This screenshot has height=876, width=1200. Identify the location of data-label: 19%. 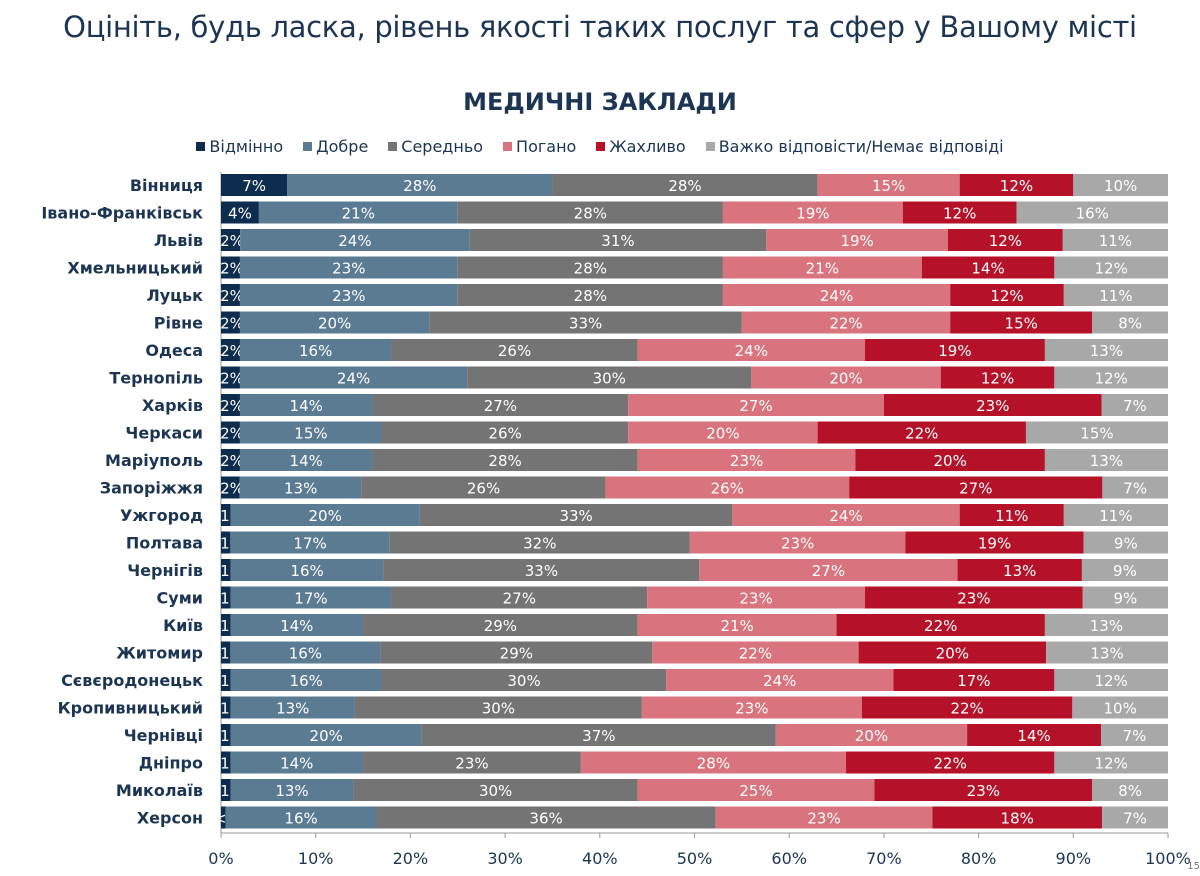
(994, 544).